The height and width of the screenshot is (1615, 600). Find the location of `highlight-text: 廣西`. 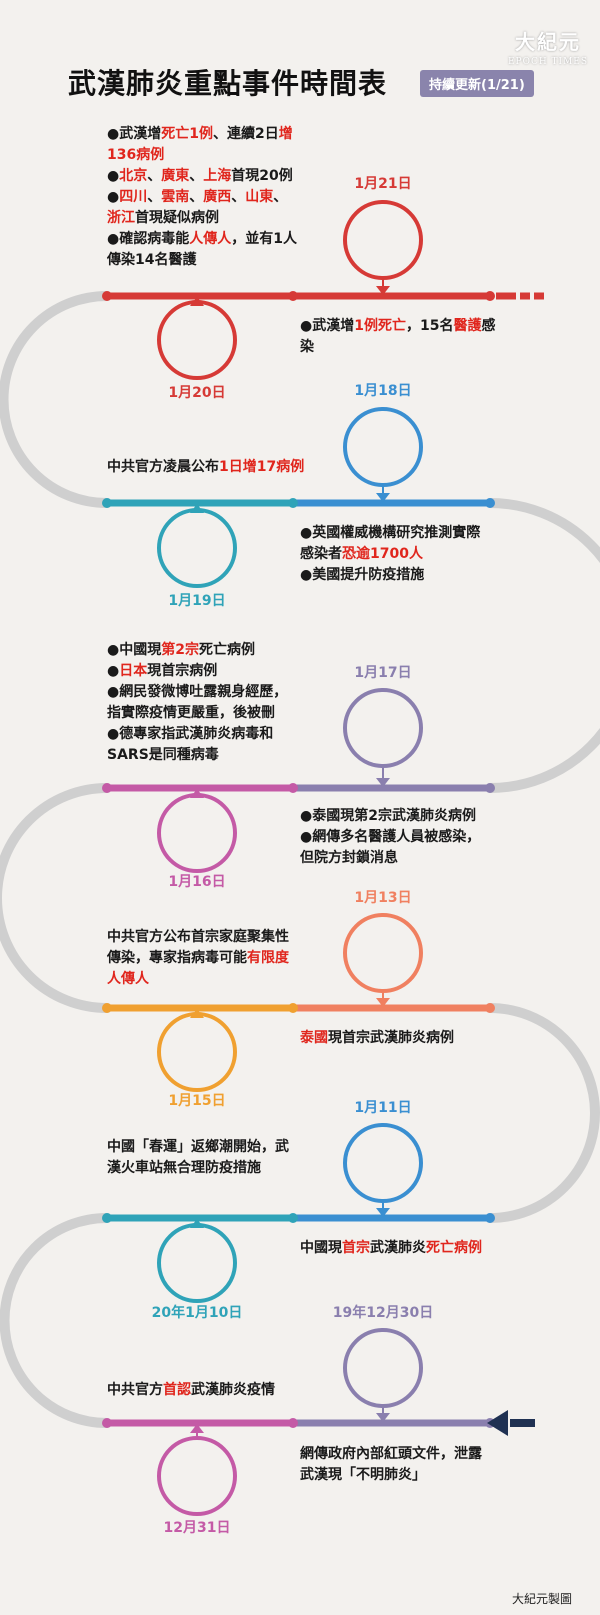

highlight-text: 廣西 is located at coordinates (217, 197).